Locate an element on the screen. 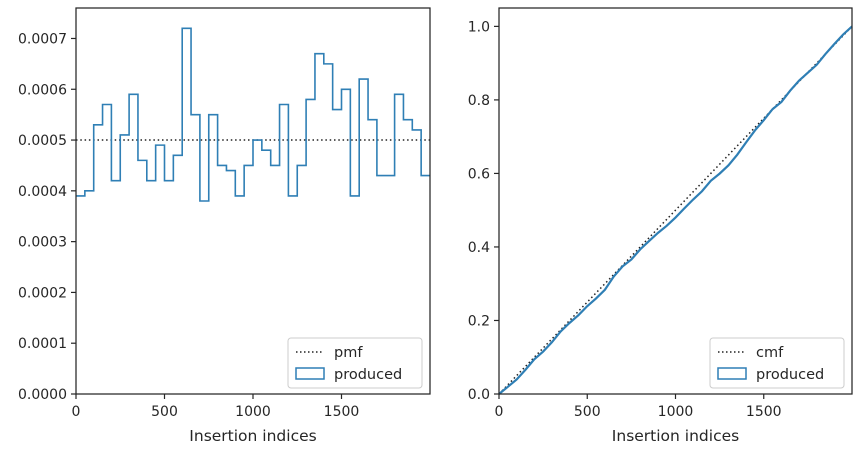 The height and width of the screenshot is (453, 861). pmf-legend-label-produced: produced is located at coordinates (368, 375).